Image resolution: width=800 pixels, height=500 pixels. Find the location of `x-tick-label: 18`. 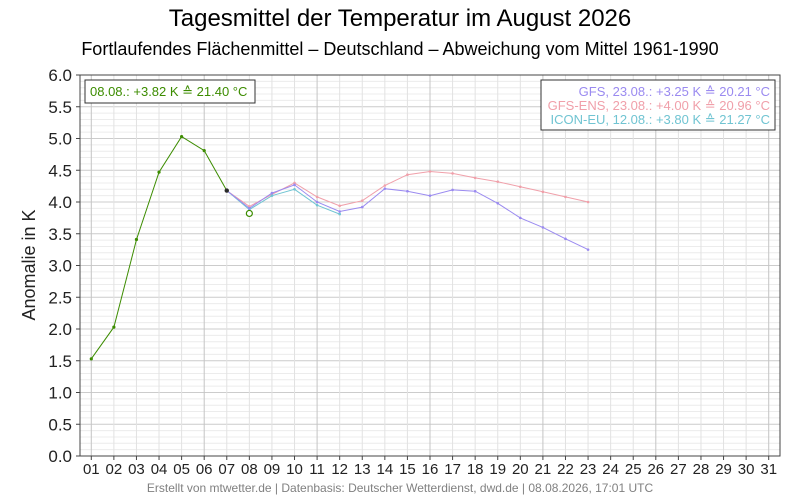

x-tick-label: 18 is located at coordinates (475, 469).